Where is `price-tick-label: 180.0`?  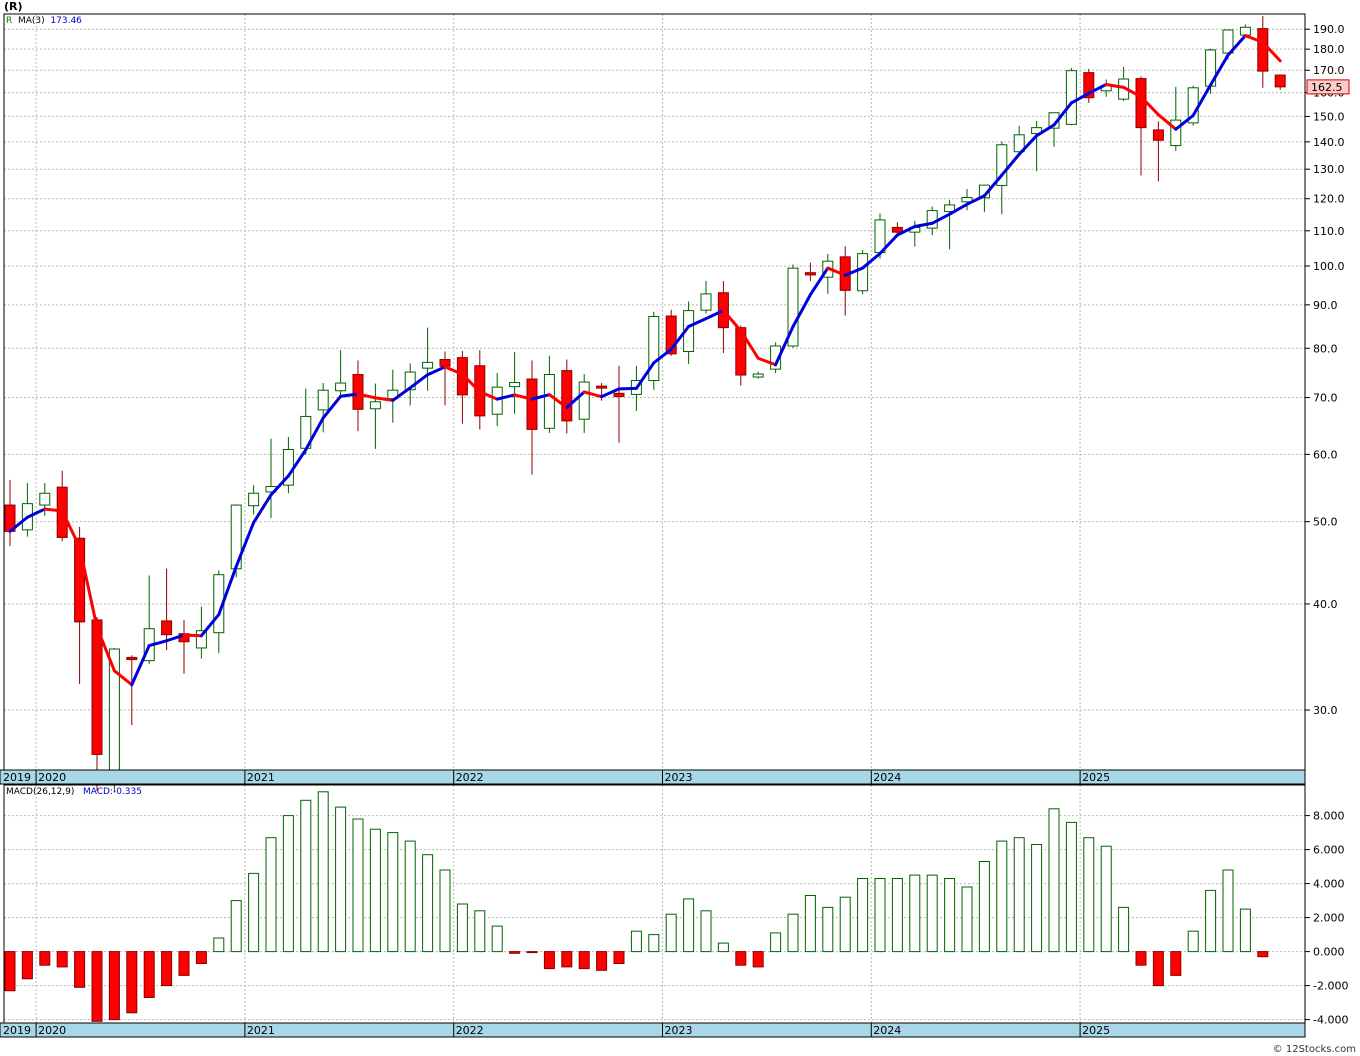 price-tick-label: 180.0 is located at coordinates (1329, 49).